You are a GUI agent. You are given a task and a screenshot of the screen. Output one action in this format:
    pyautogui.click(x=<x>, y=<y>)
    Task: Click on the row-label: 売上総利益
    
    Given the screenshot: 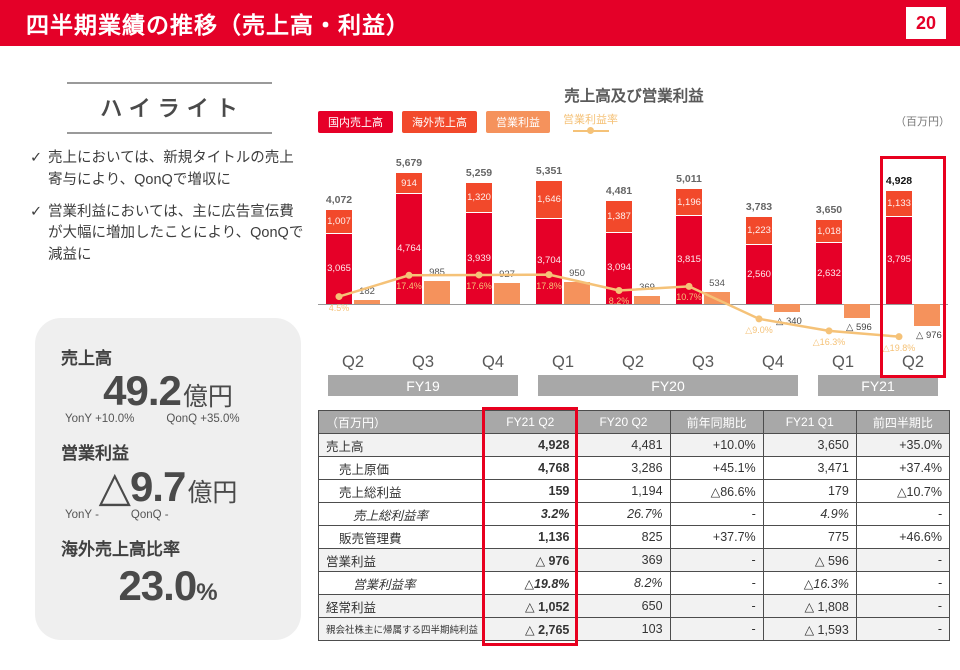 What is the action you would take?
    pyautogui.click(x=401, y=491)
    